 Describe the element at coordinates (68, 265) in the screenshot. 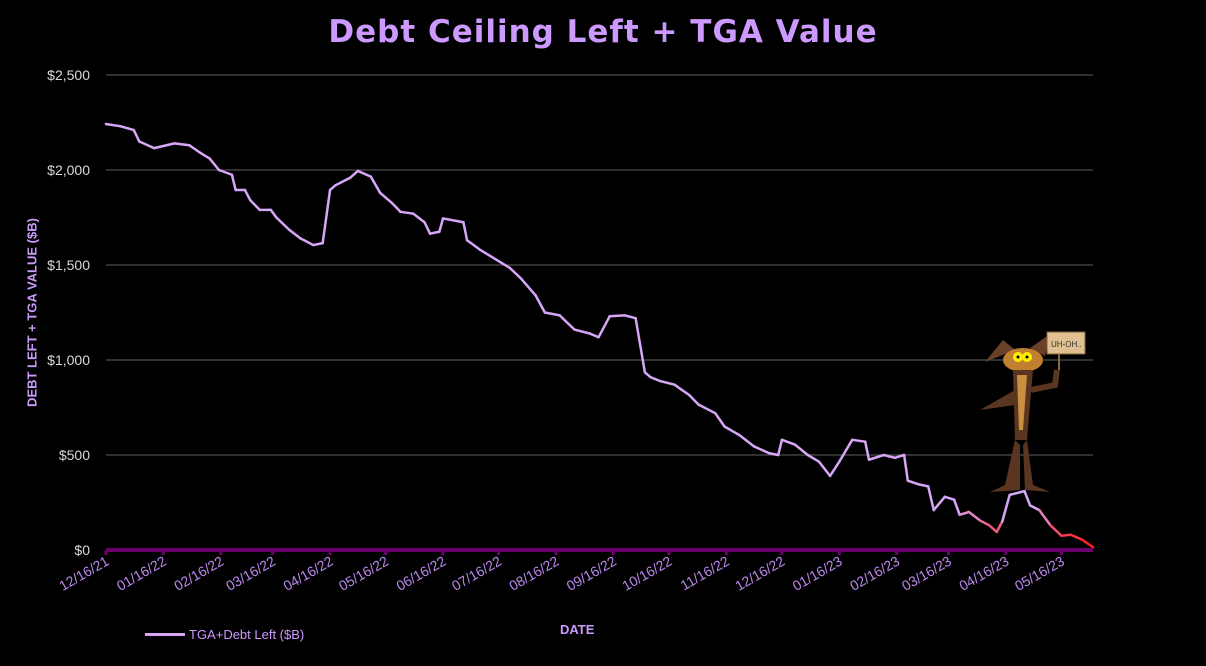

I see `y-tick-label: $1,500` at that location.